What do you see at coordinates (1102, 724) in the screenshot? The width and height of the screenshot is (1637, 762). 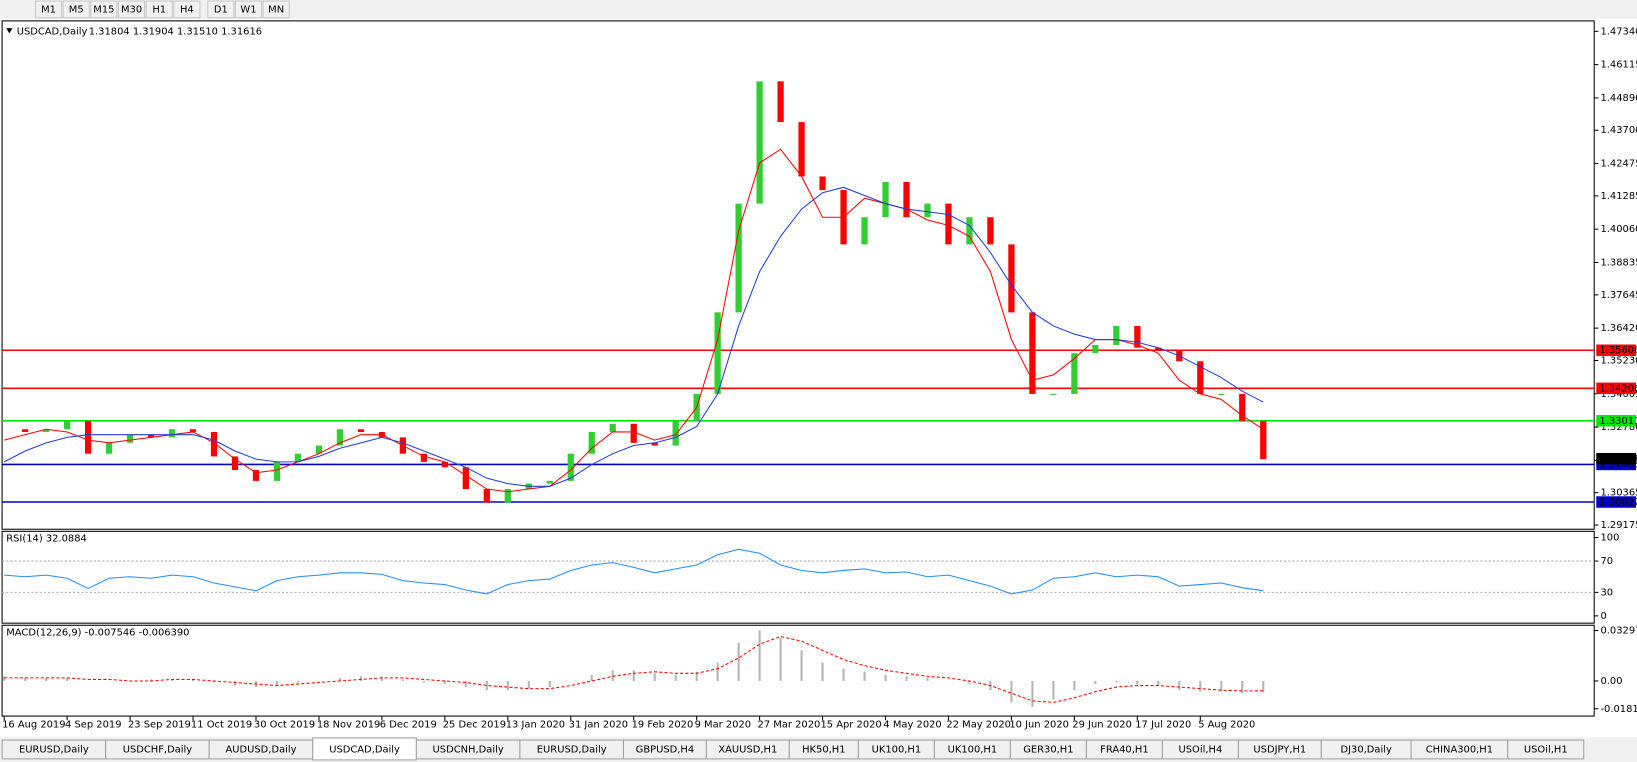 I see `x-tick-label: 29 Jun 2020` at bounding box center [1102, 724].